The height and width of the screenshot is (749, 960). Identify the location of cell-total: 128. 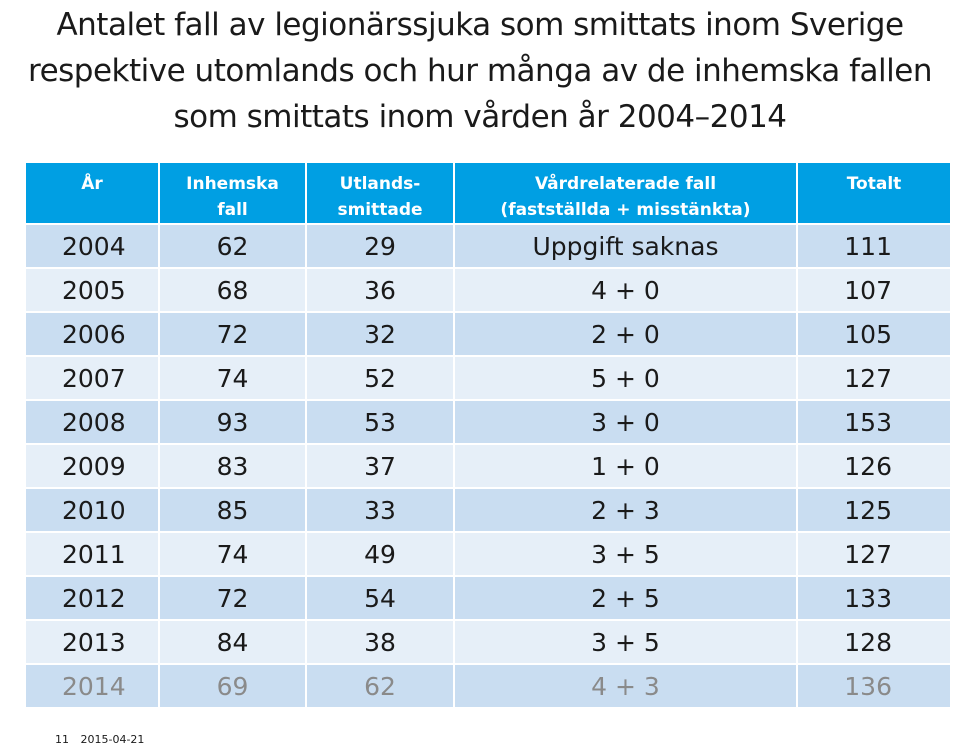
(874, 643).